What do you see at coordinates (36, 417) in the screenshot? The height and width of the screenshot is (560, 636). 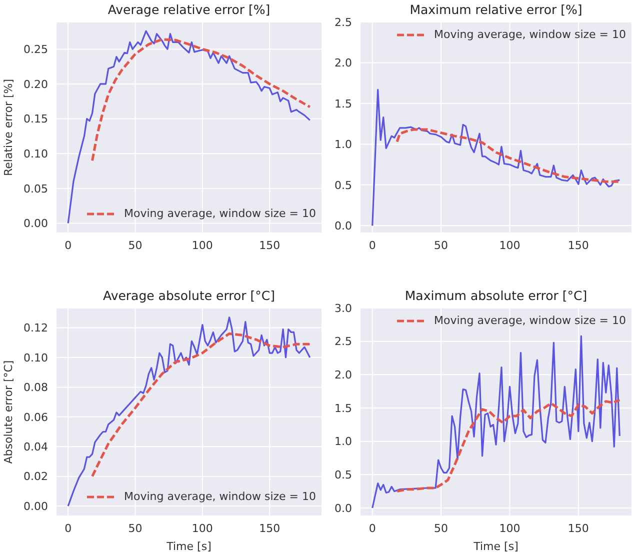 I see `y-tick-label: 0.06` at bounding box center [36, 417].